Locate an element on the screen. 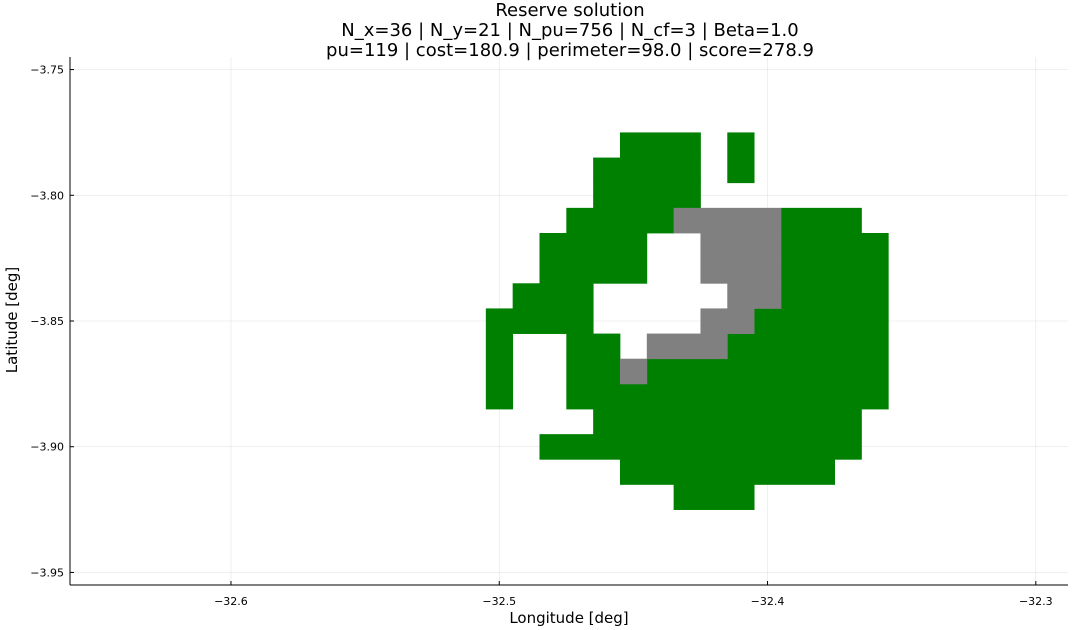  y-tick-label: −3.80 is located at coordinates (47, 195).